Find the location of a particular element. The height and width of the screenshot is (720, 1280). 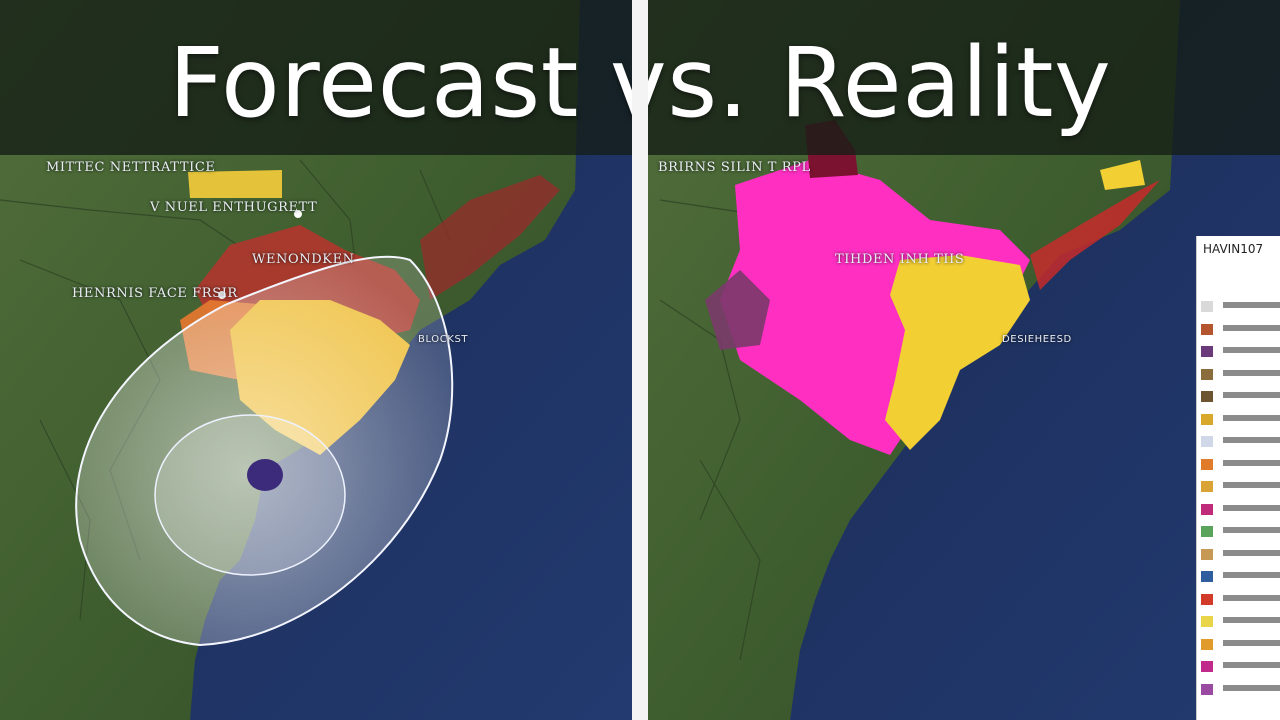

storm-eye is located at coordinates (265, 475).